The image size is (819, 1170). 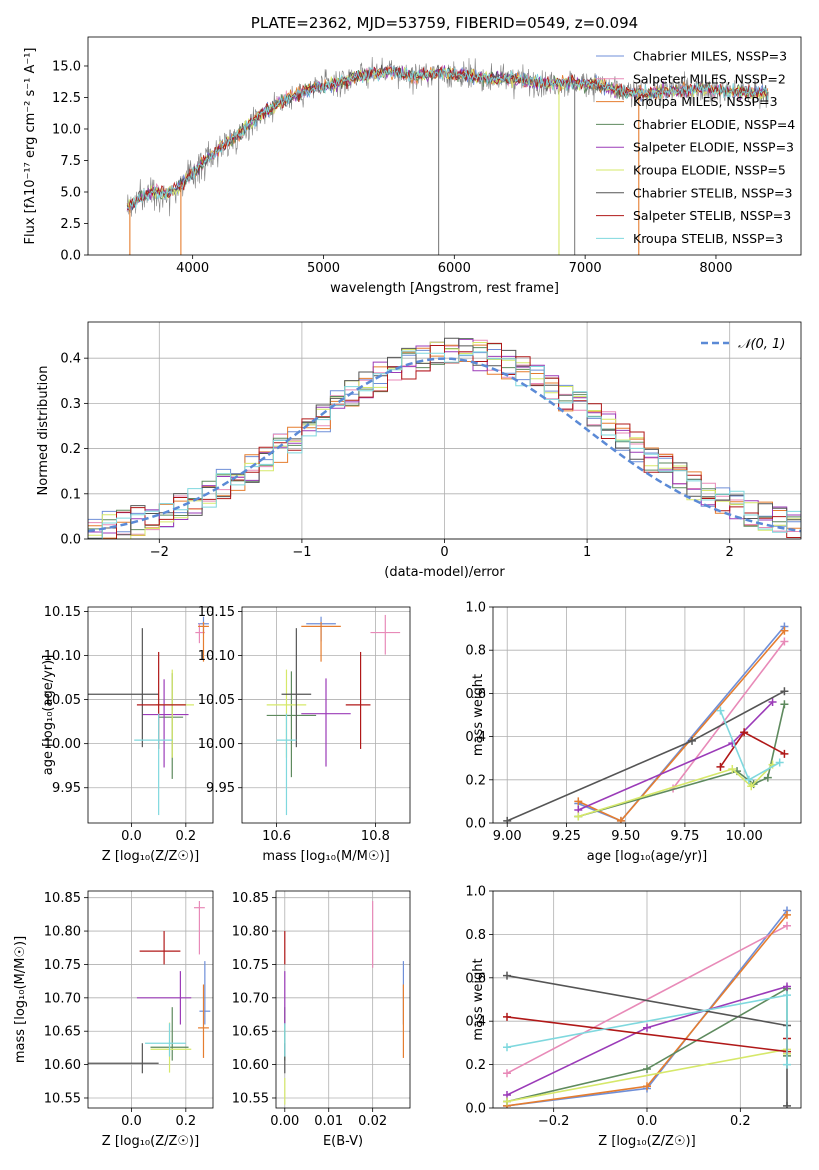 What do you see at coordinates (62, 700) in the screenshot?
I see `y-tick-label: 10.05` at bounding box center [62, 700].